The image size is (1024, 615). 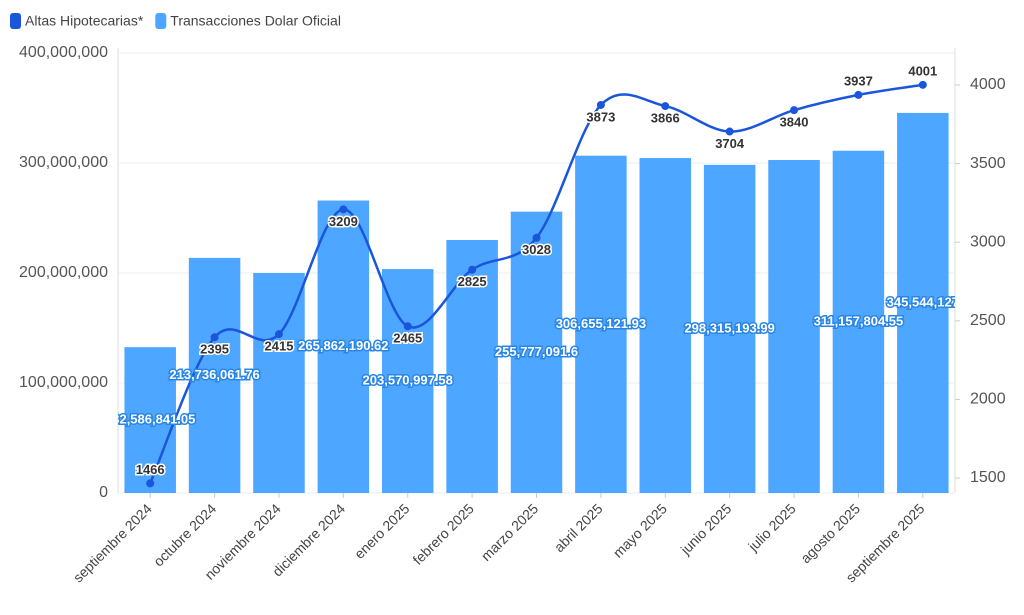 I want to click on line-value-label: 4001, so click(x=922, y=70).